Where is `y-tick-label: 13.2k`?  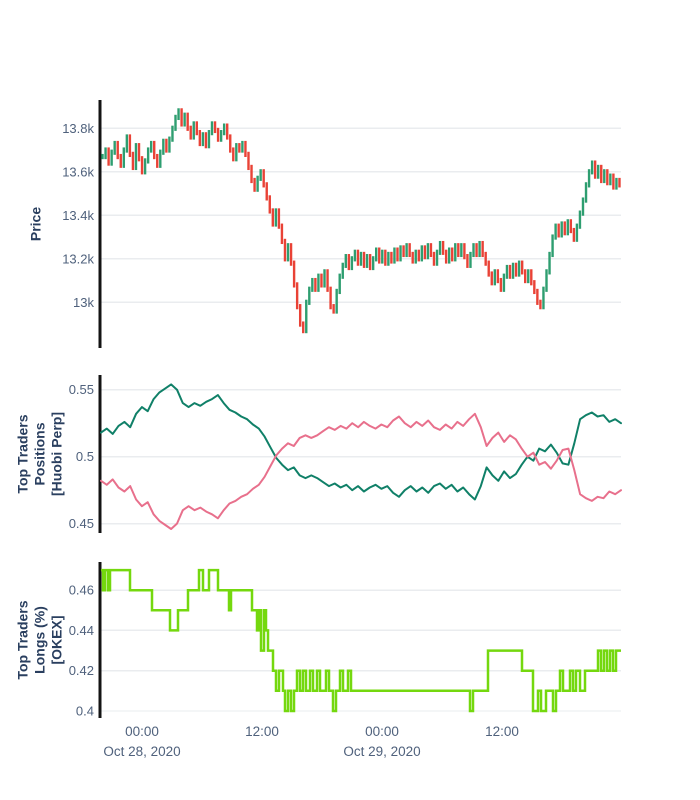
y-tick-label: 13.2k is located at coordinates (78, 258).